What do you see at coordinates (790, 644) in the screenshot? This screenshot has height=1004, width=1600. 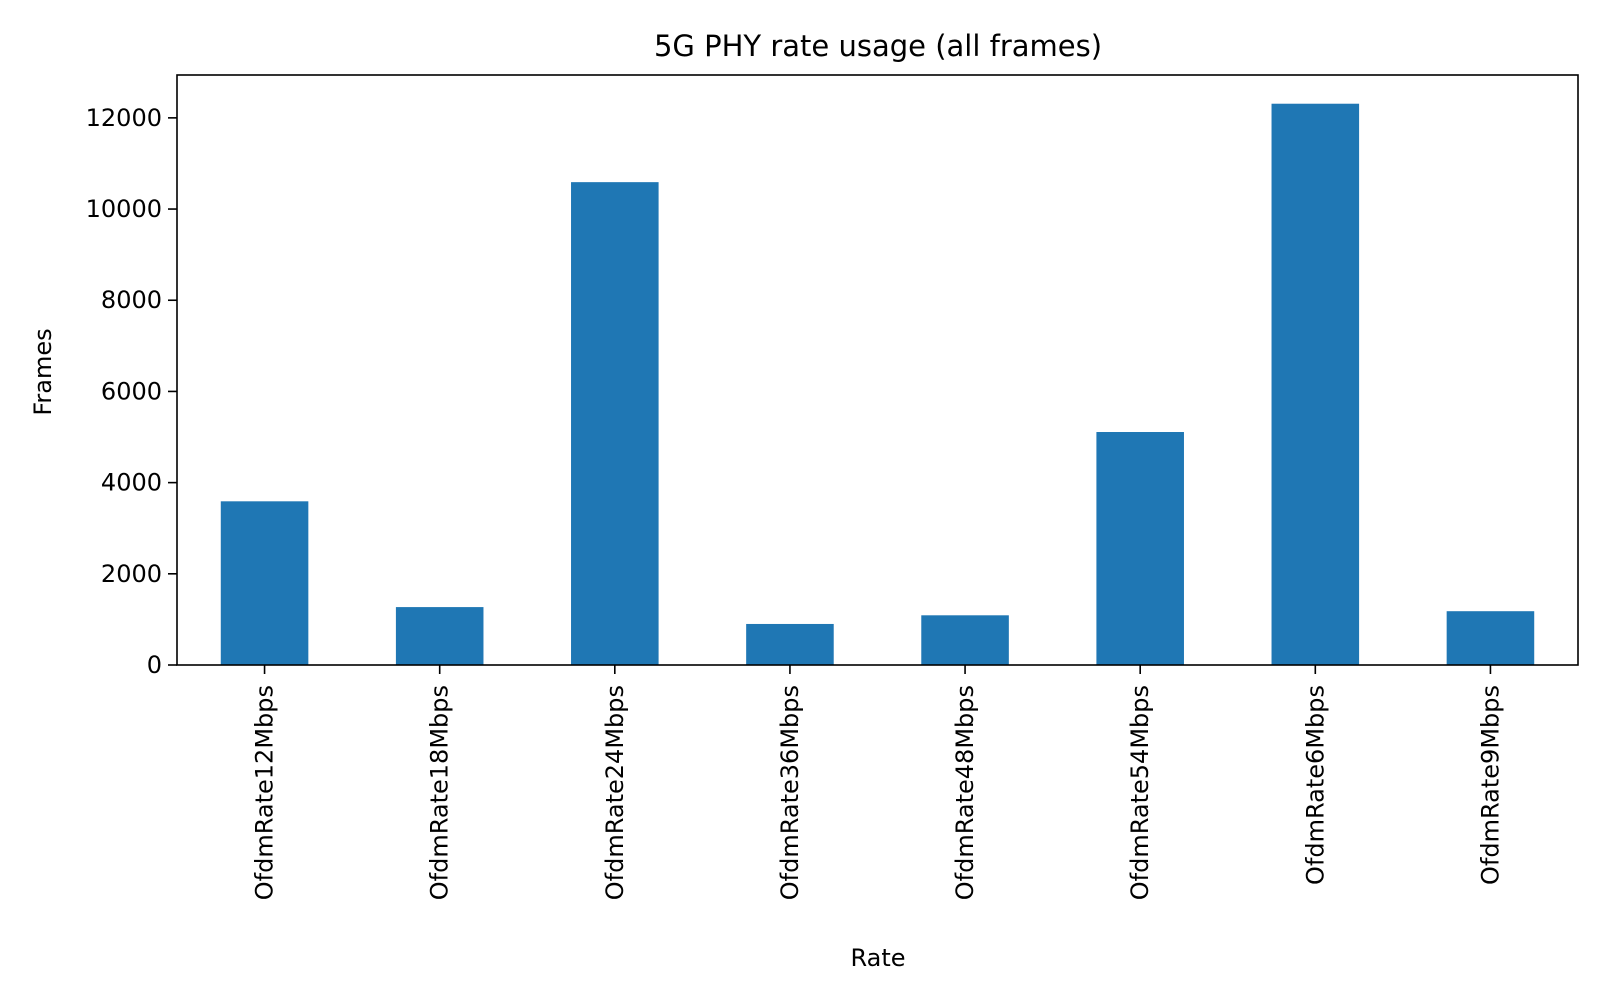 I see `bar-OfdmRate36Mbps` at bounding box center [790, 644].